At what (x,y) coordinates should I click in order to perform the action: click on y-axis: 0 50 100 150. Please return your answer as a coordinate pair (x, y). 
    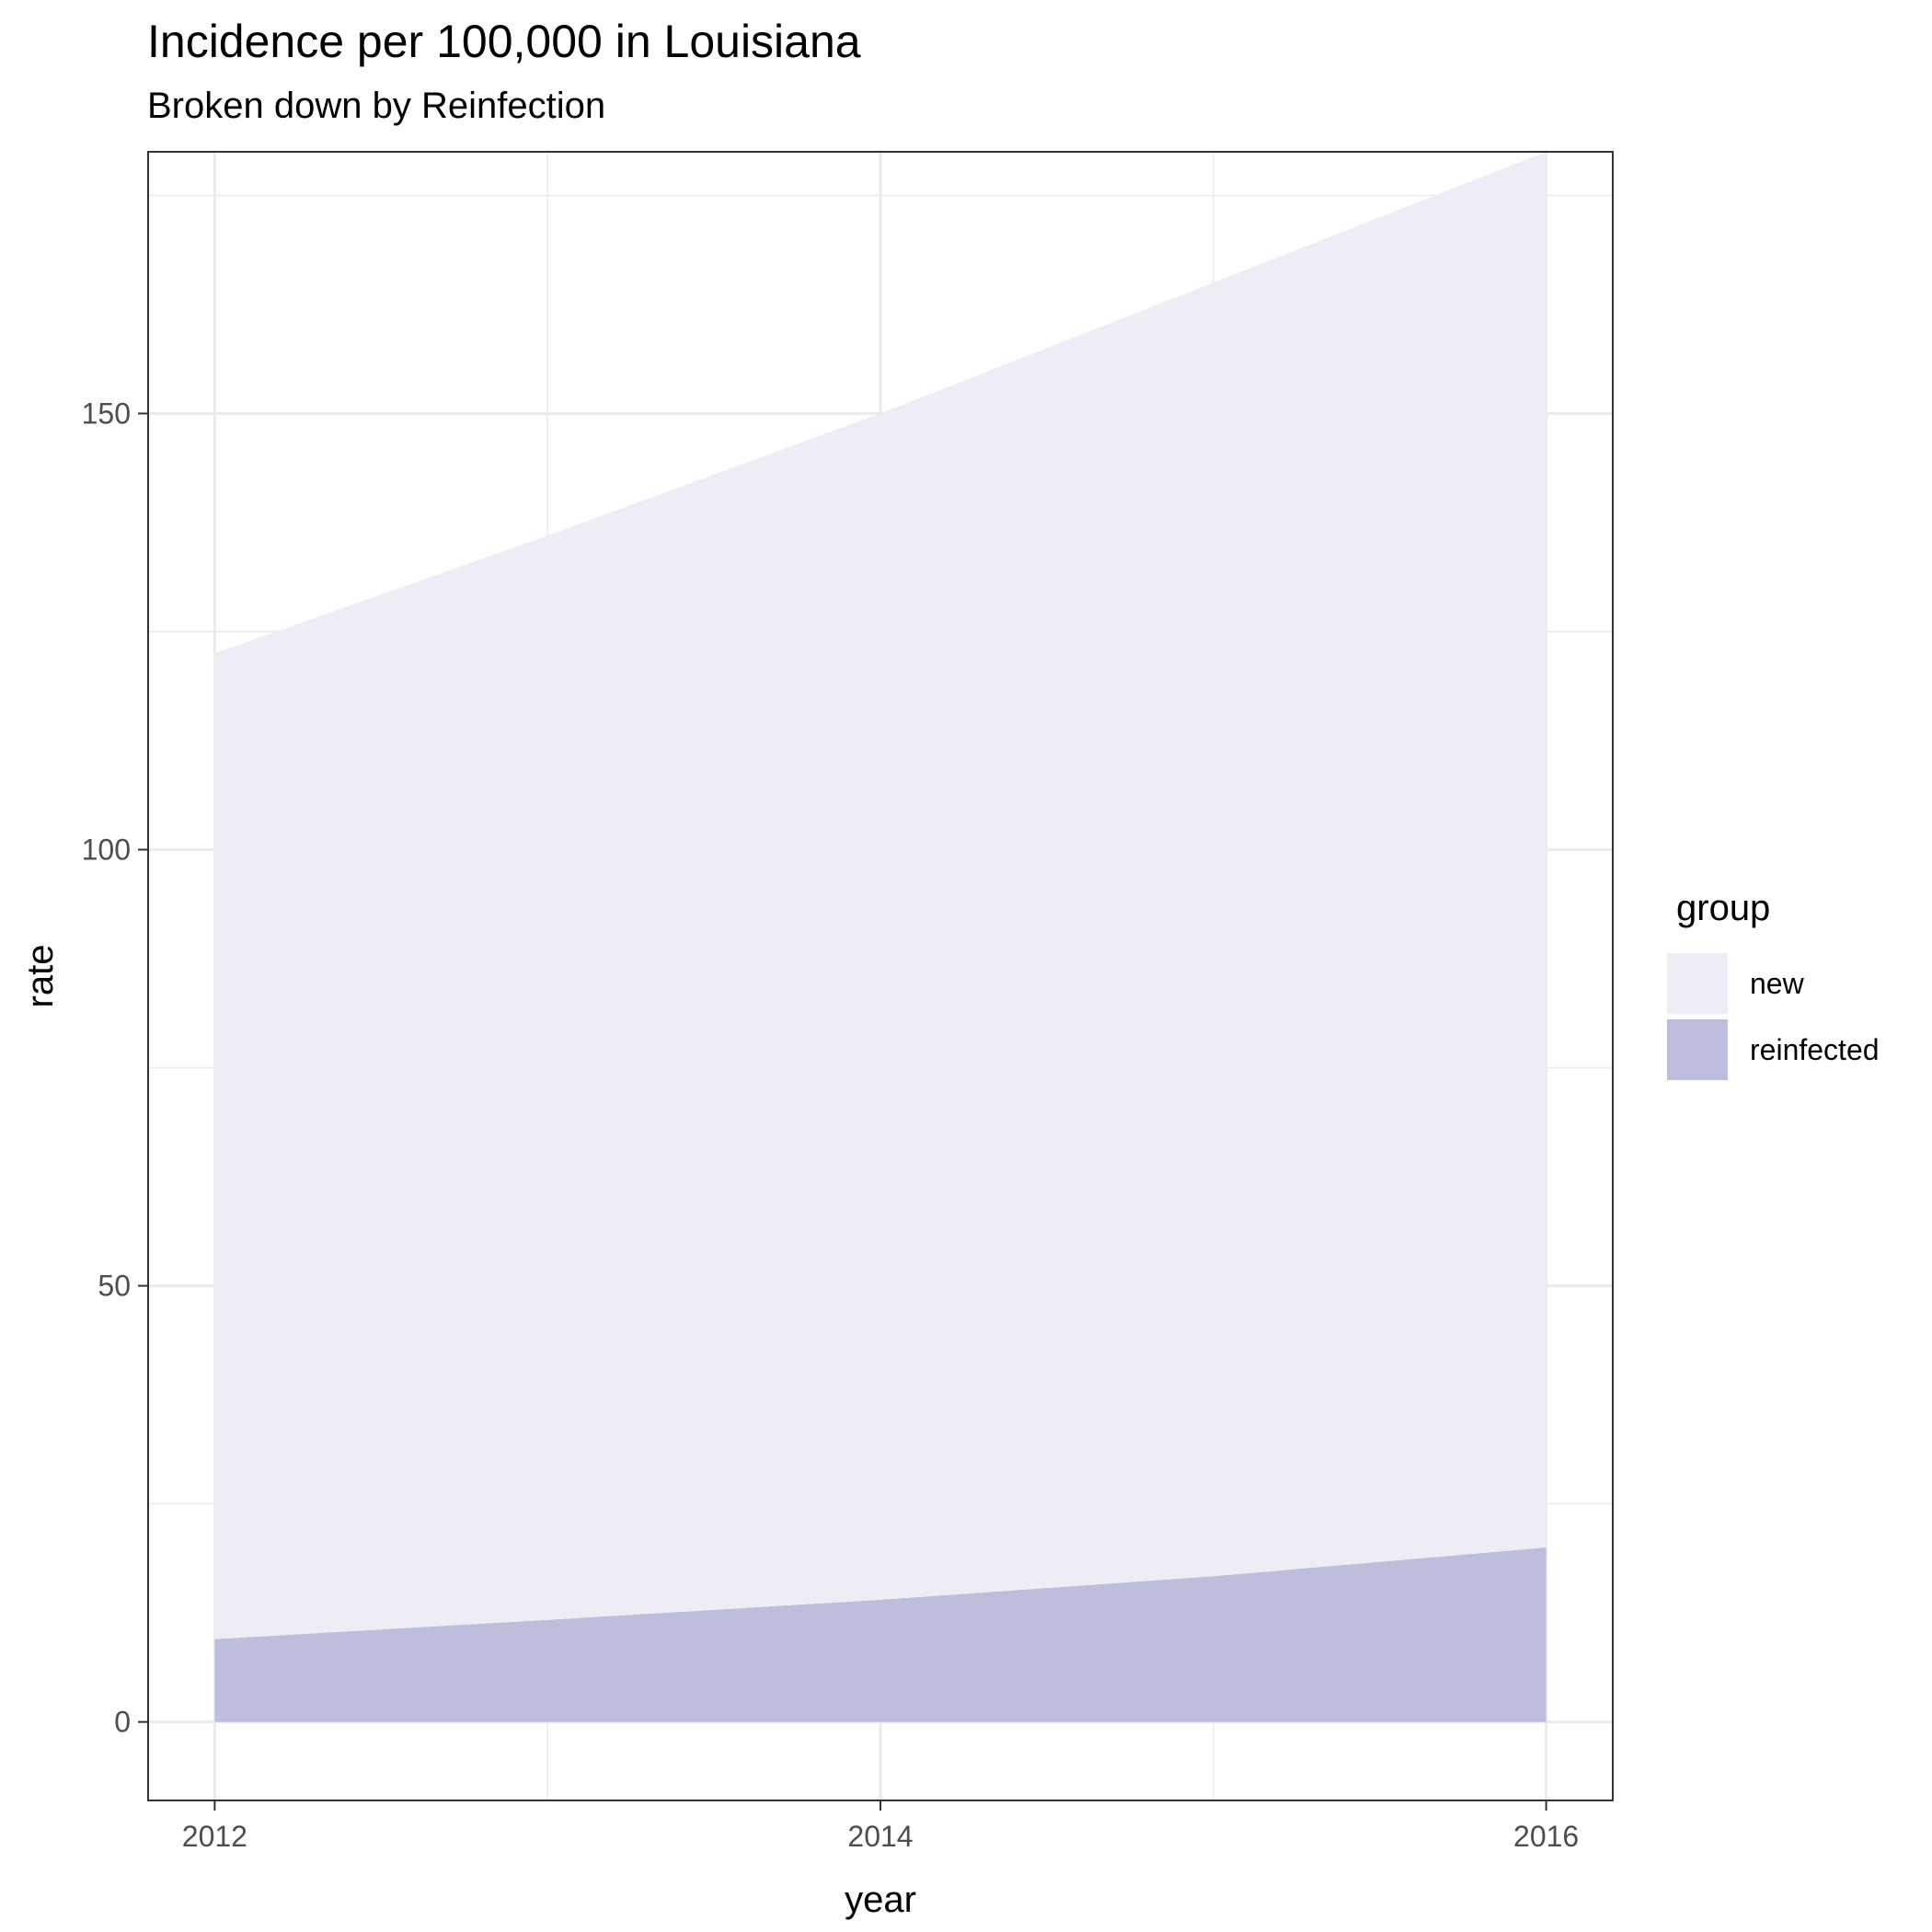
    Looking at the image, I should click on (115, 1068).